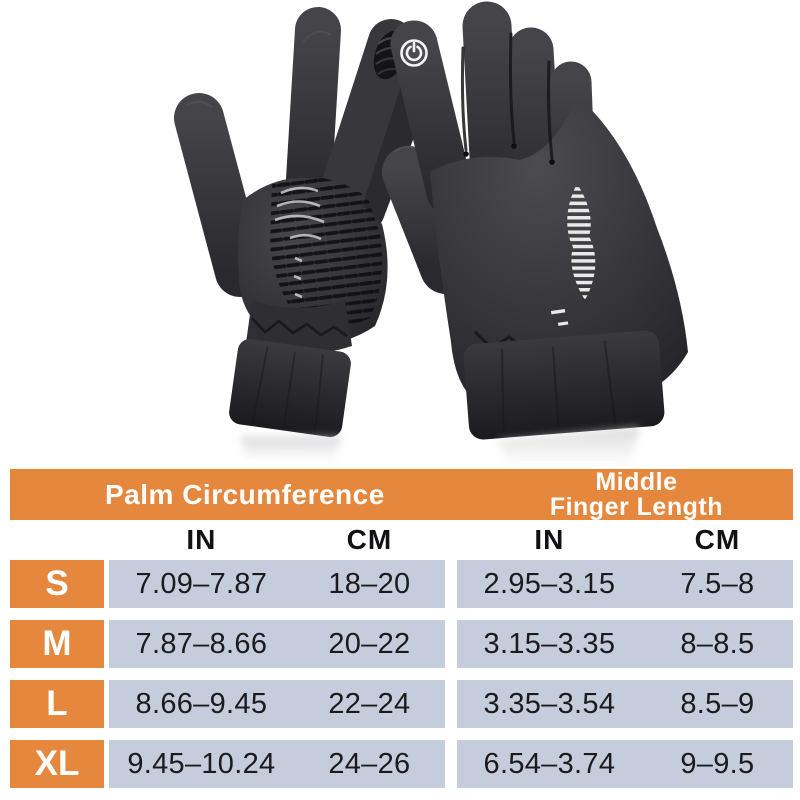  I want to click on power-icon, so click(414, 53).